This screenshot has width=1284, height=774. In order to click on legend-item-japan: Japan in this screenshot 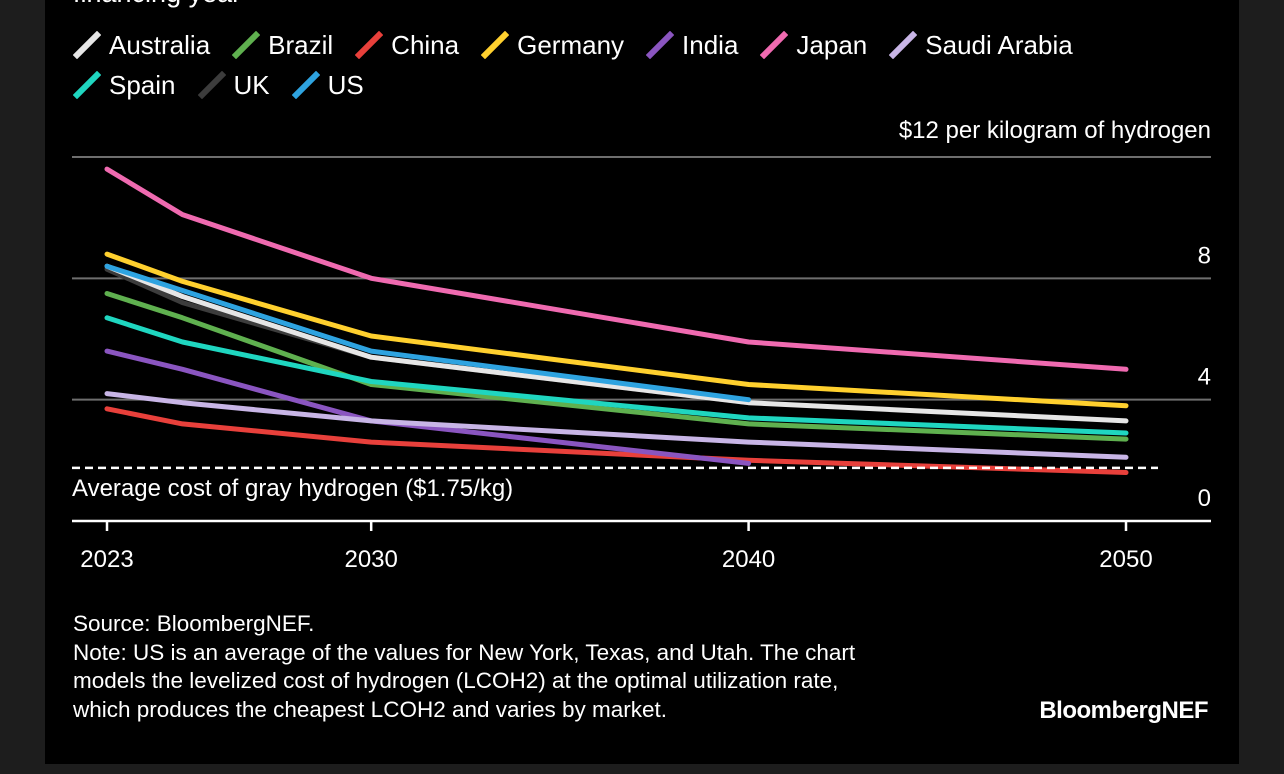, I will do `click(813, 45)`.